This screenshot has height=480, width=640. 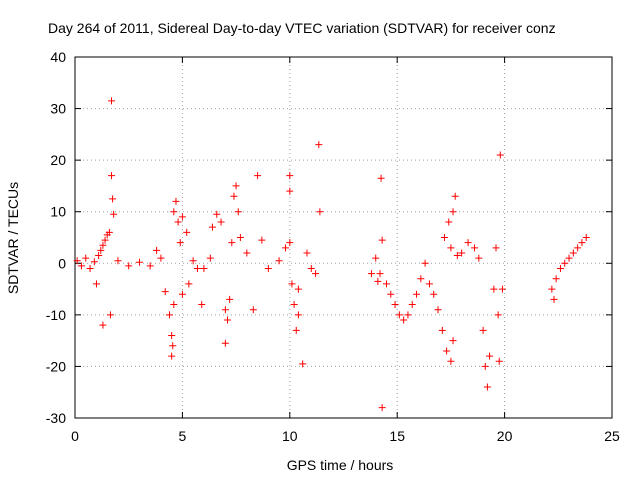 What do you see at coordinates (62, 263) in the screenshot?
I see `y-tick-label: 0` at bounding box center [62, 263].